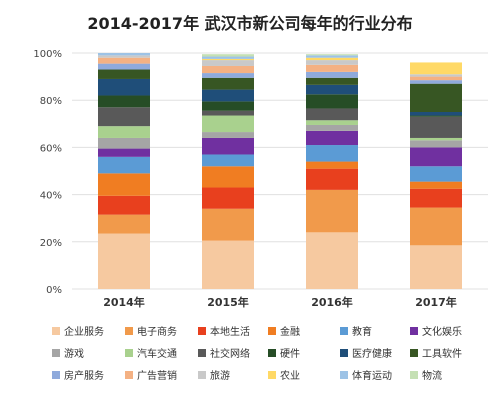 This screenshot has width=500, height=403. I want to click on y-tick-label: 60%, so click(51, 148).